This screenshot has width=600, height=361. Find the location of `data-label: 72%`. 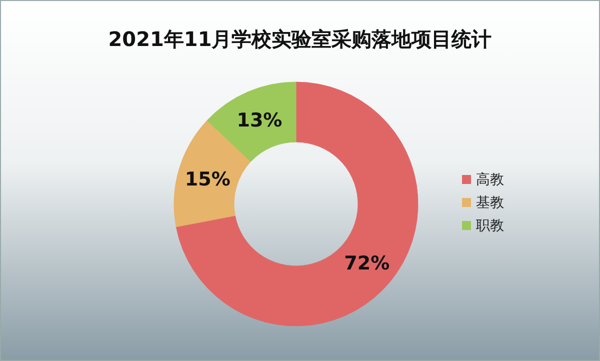

data-label: 72% is located at coordinates (367, 263).